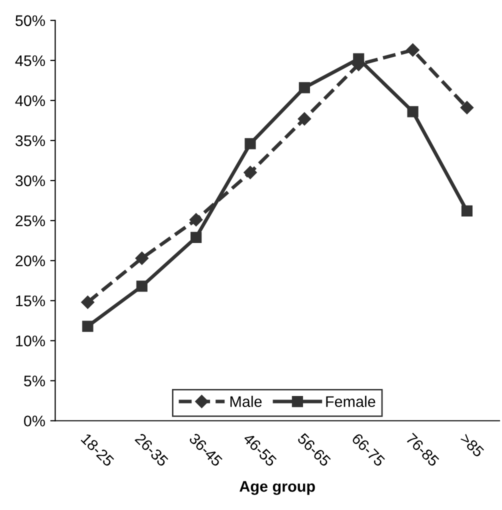  Describe the element at coordinates (351, 402) in the screenshot. I see `legend-label: Female` at that location.